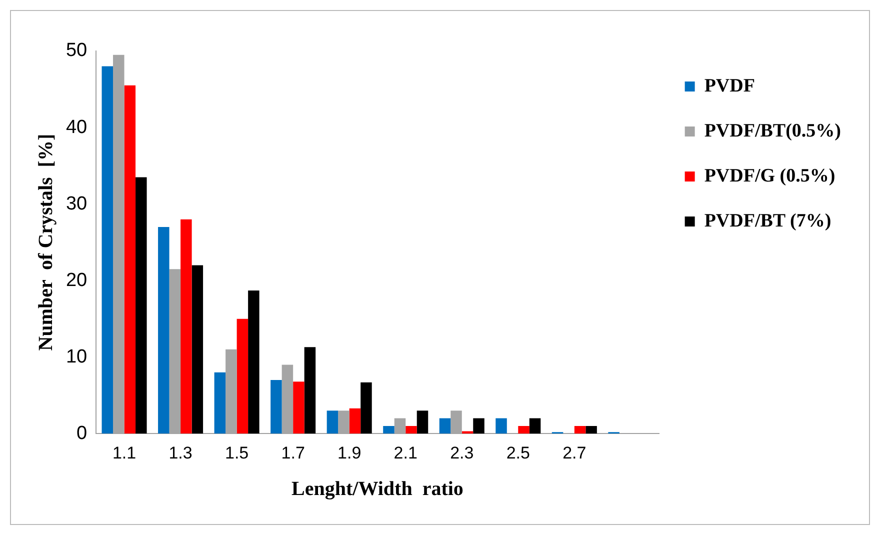  Describe the element at coordinates (77, 127) in the screenshot. I see `y-tick-label: 40` at that location.